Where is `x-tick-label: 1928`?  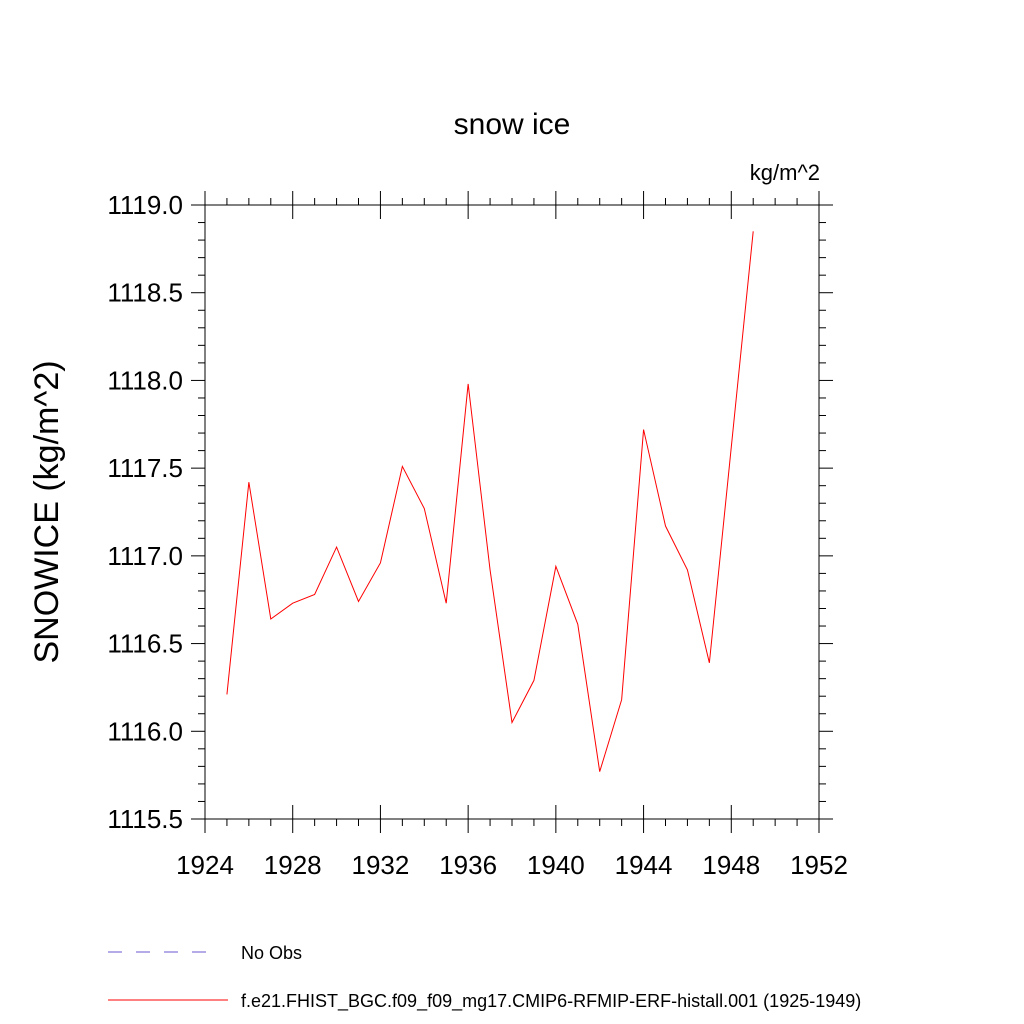 x-tick-label: 1928 is located at coordinates (293, 865).